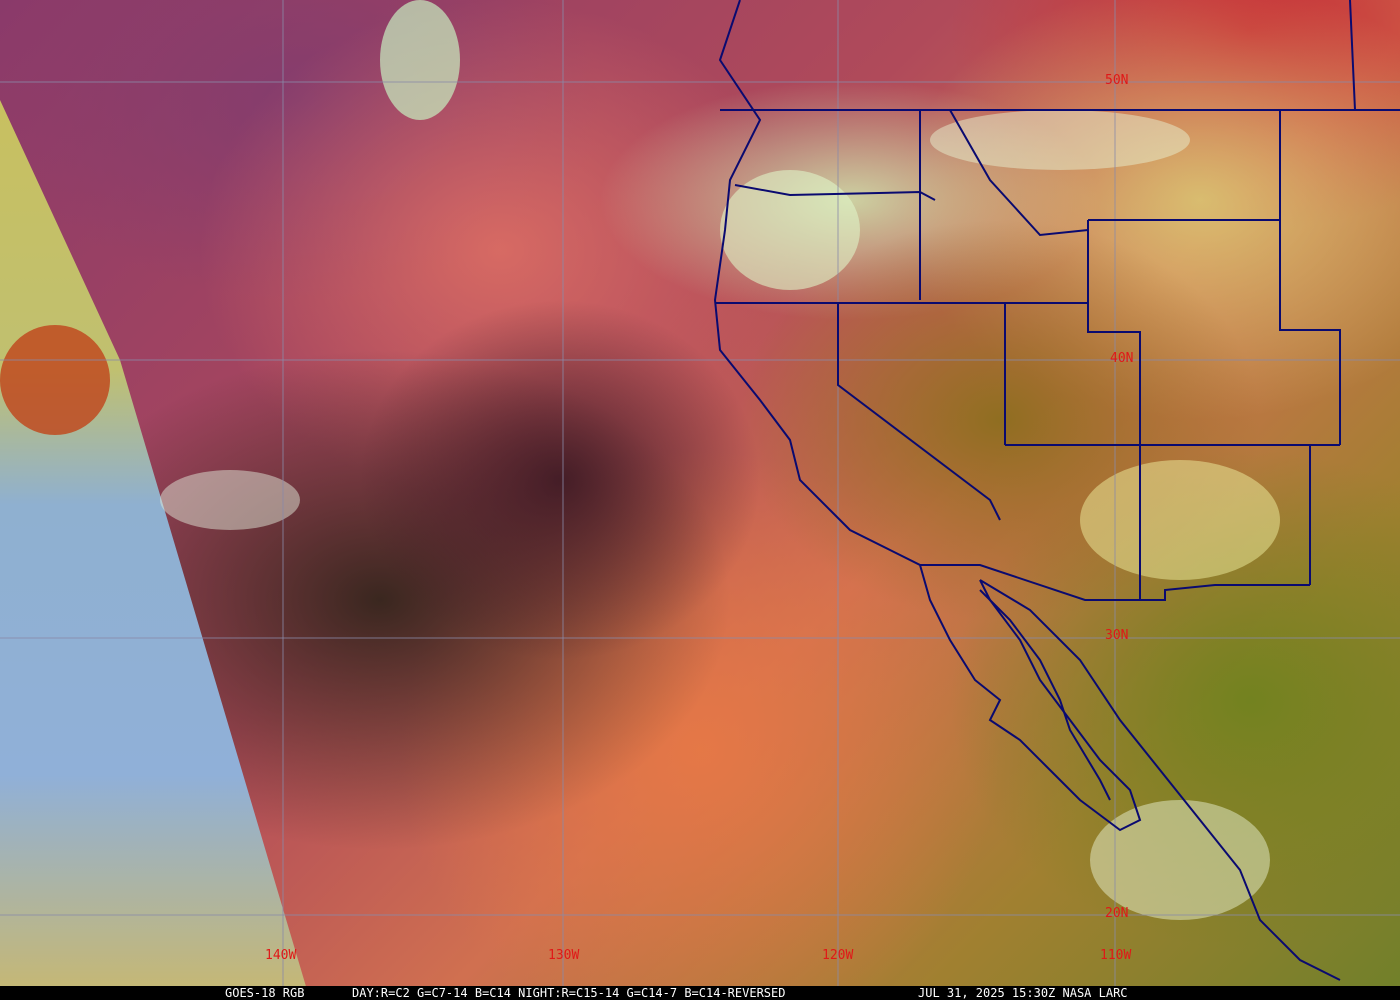 This screenshot has height=1000, width=1400. Describe the element at coordinates (281, 955) in the screenshot. I see `lon-label-140w: 140W` at that location.